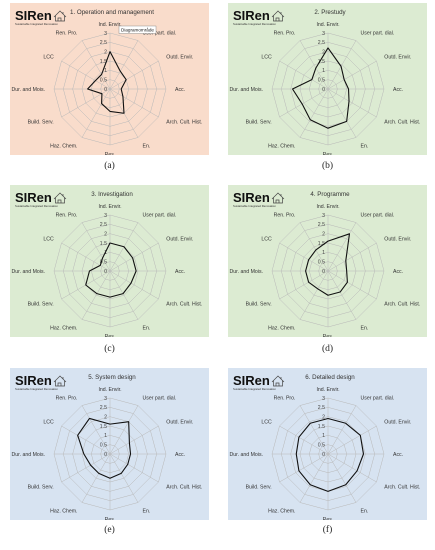  What do you see at coordinates (330, 194) in the screenshot?
I see `chart-title: 4. Programme` at bounding box center [330, 194].